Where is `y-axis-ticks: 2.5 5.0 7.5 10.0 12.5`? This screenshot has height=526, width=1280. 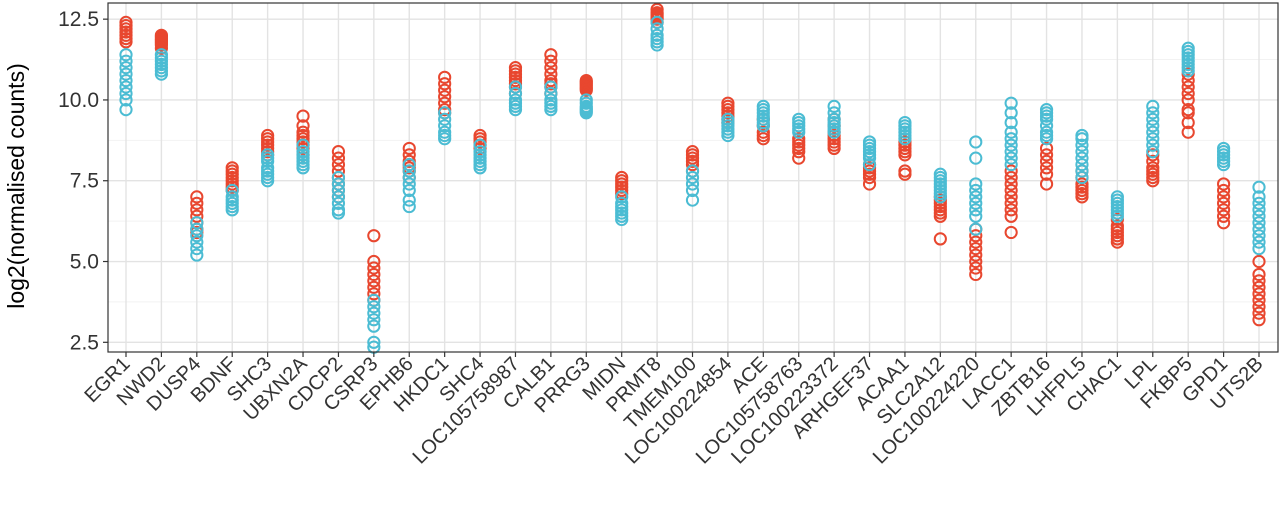 y-axis-ticks: 2.5 5.0 7.5 10.0 12.5 is located at coordinates (83, 181).